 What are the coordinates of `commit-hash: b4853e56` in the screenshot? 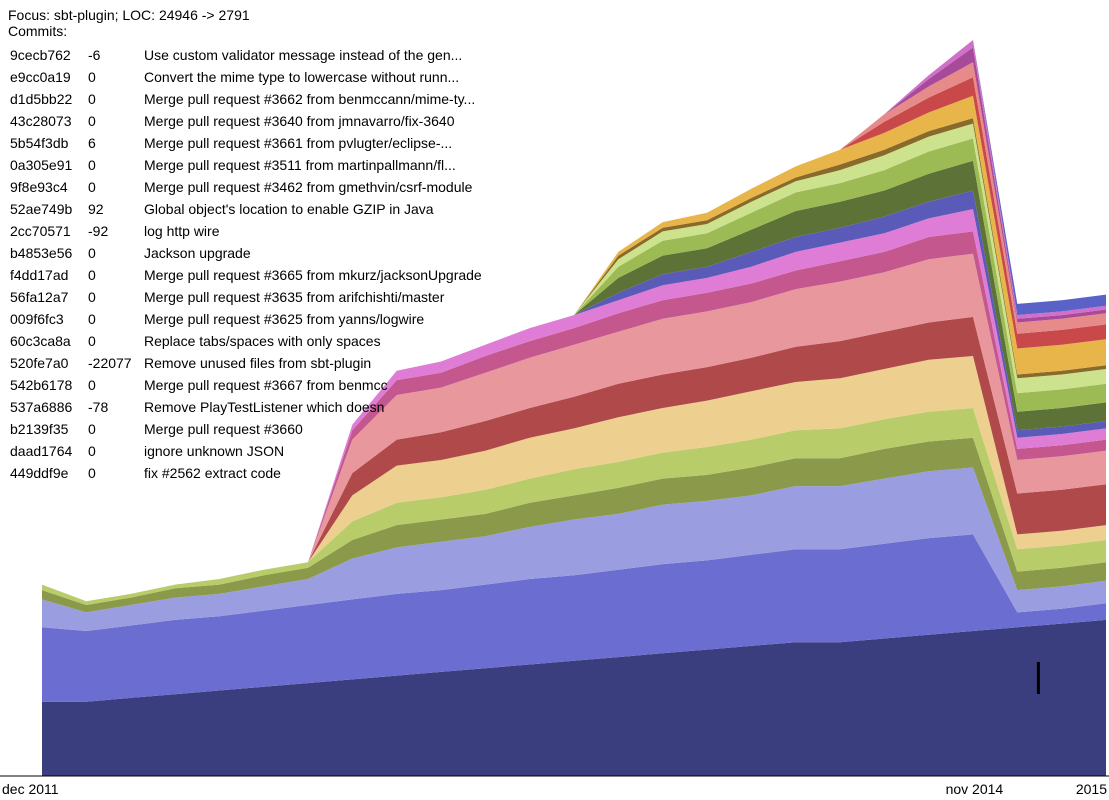 It's located at (41, 253).